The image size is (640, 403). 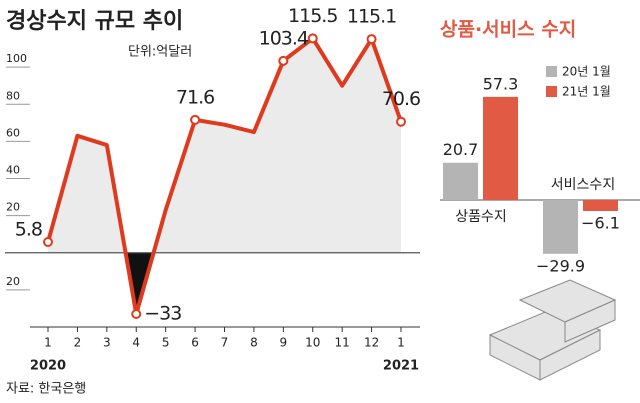 I want to click on money-icon, so click(x=552, y=330).